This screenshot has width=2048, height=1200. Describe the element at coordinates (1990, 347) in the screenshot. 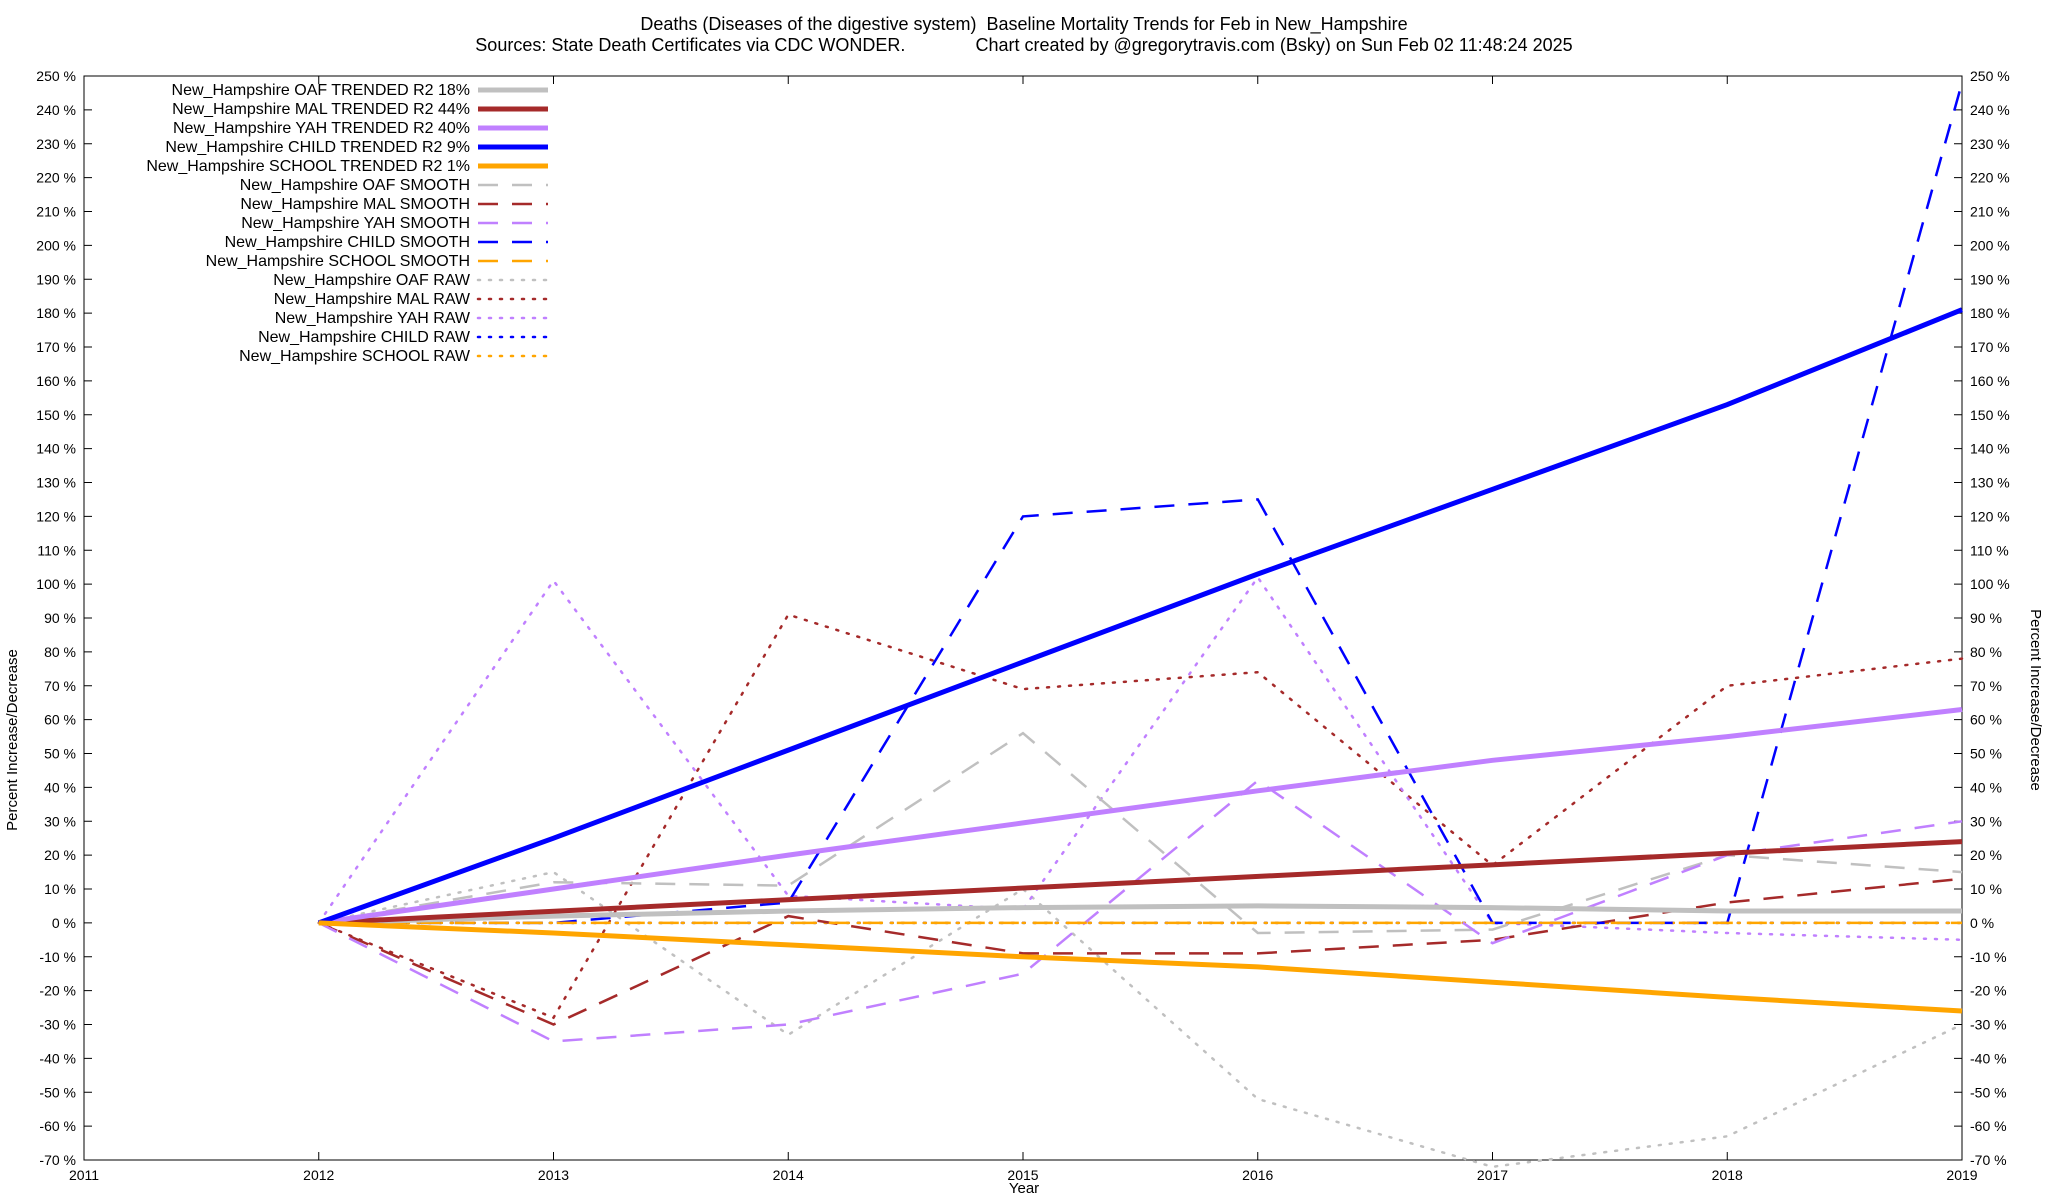

I see `y-tick-label-right: 170 %` at that location.